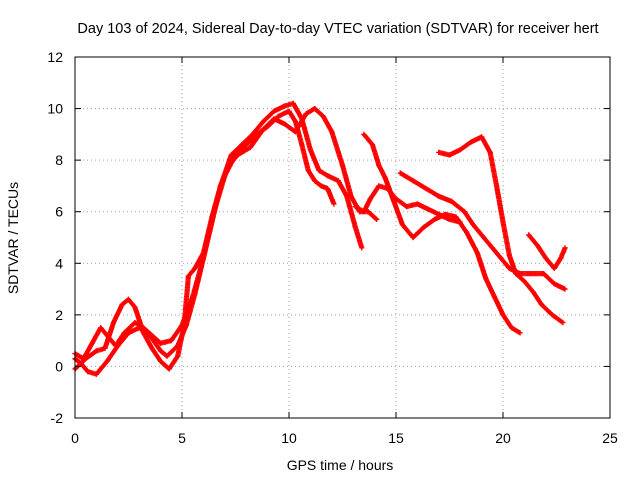  I want to click on y-tick-label: 10, so click(55, 109).